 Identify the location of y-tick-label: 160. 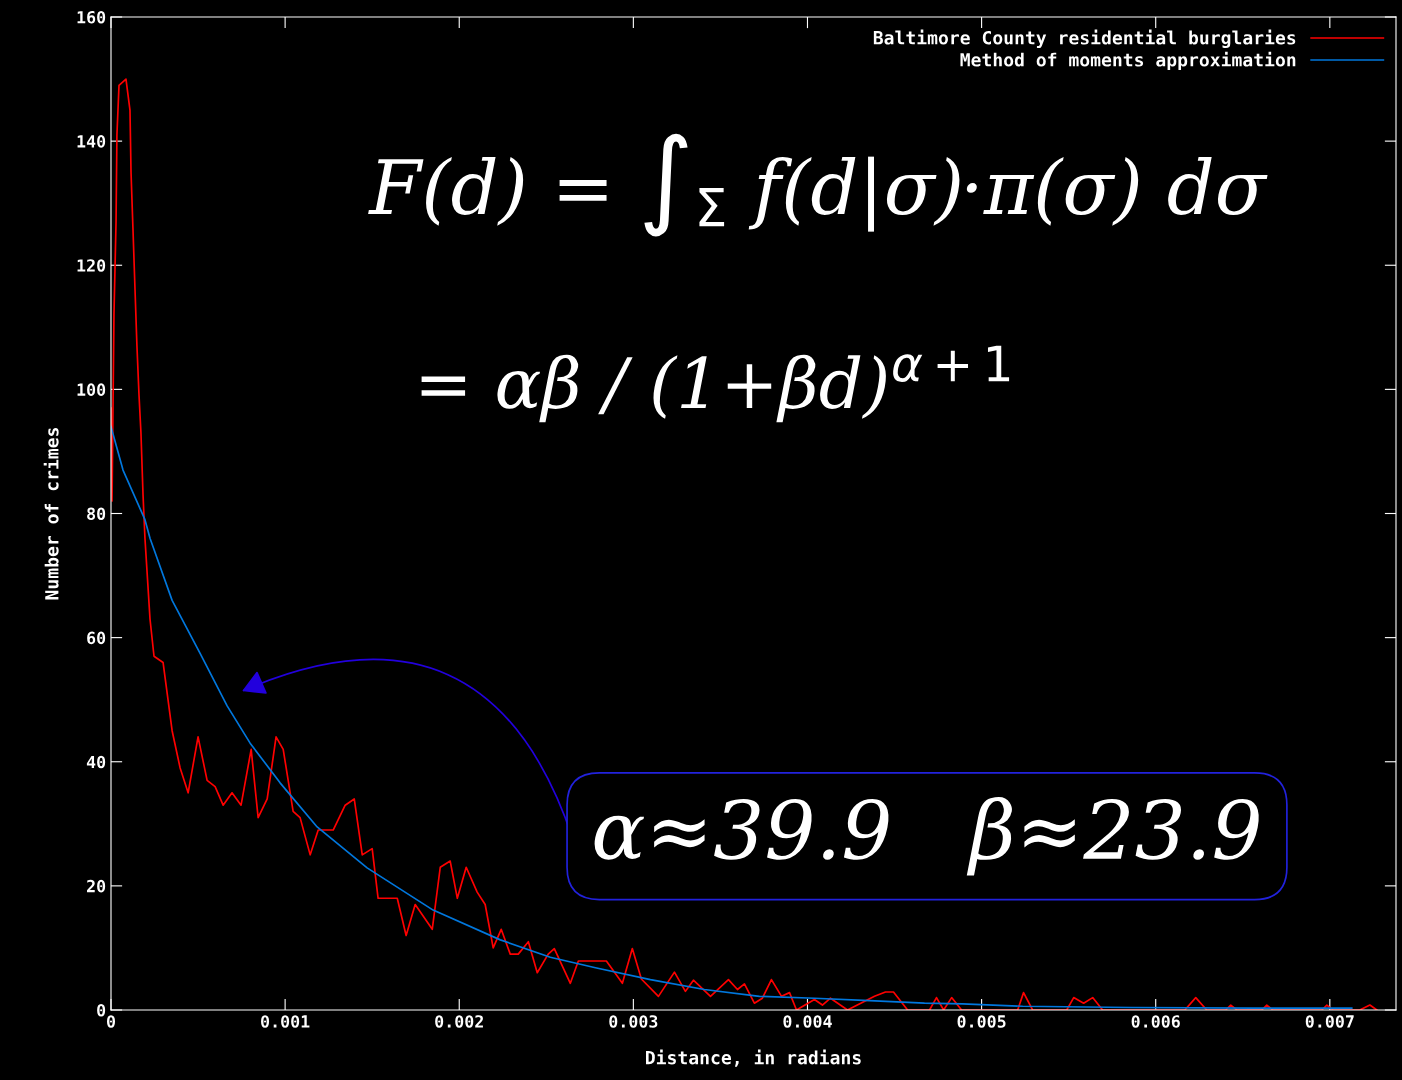
(91, 17).